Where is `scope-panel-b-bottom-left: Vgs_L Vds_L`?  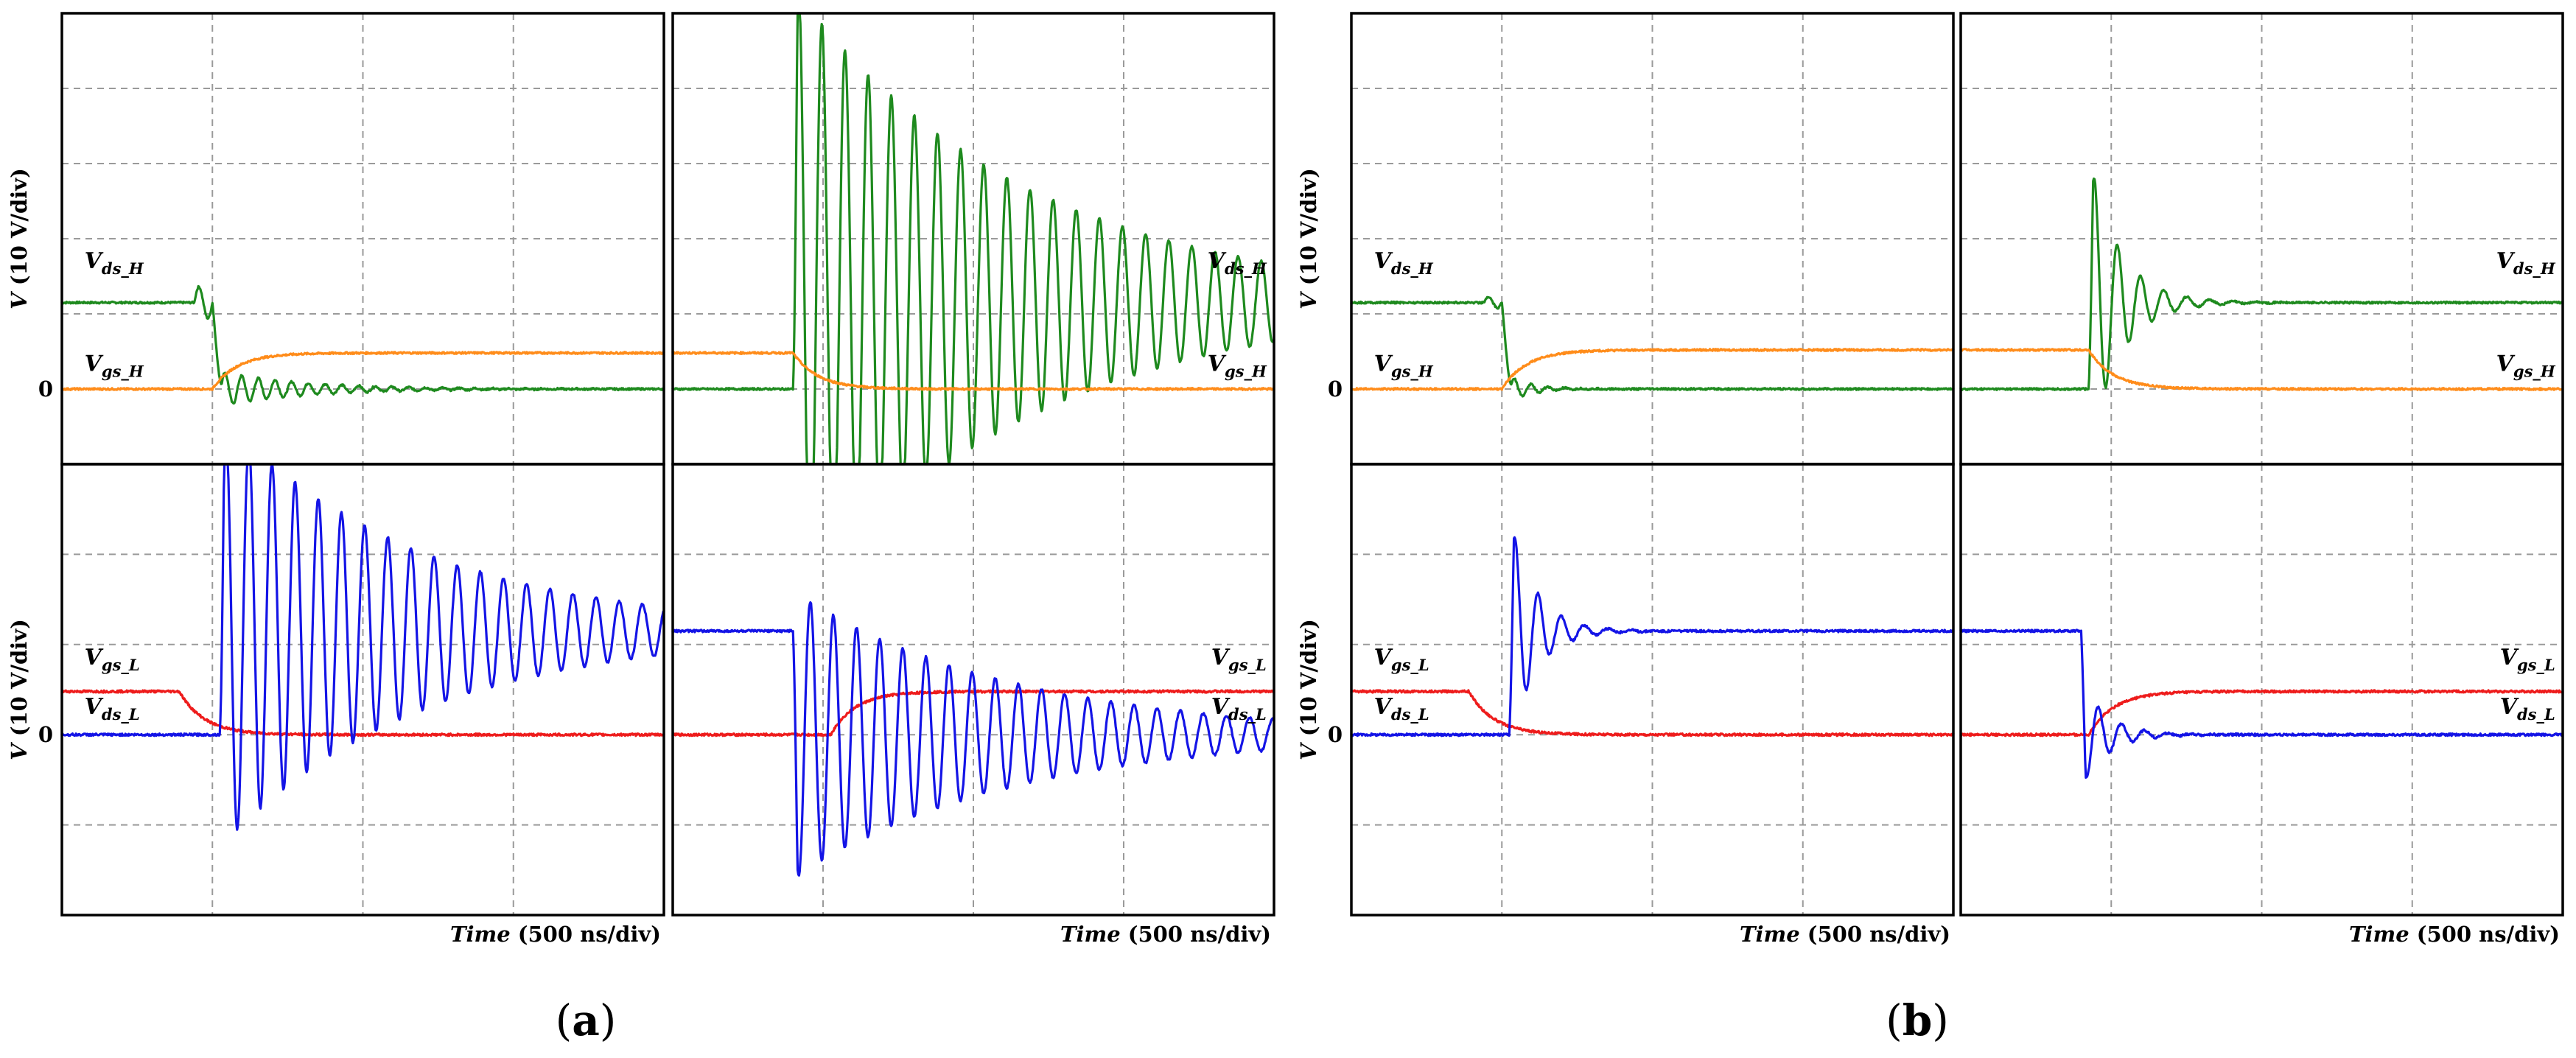
scope-panel-b-bottom-left: Vgs_L Vds_L is located at coordinates (1652, 690).